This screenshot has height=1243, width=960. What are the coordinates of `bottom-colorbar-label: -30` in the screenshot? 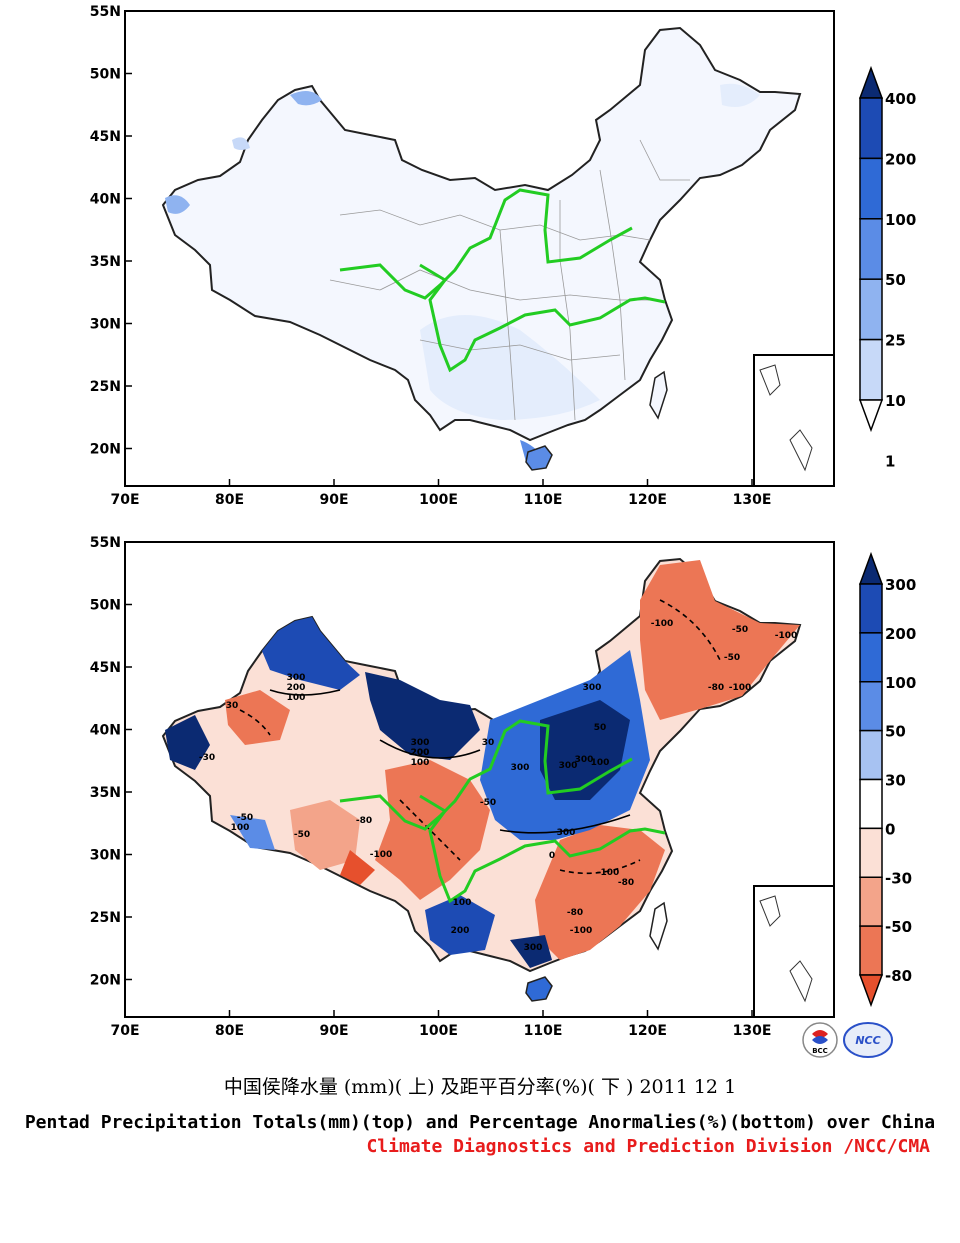 It's located at (898, 878).